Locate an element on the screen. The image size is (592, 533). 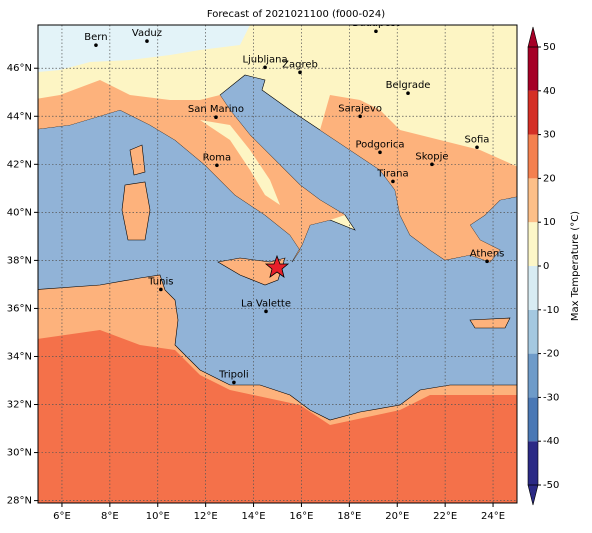
colorbar-label: Max Temperature (°C) is located at coordinates (575, 266).